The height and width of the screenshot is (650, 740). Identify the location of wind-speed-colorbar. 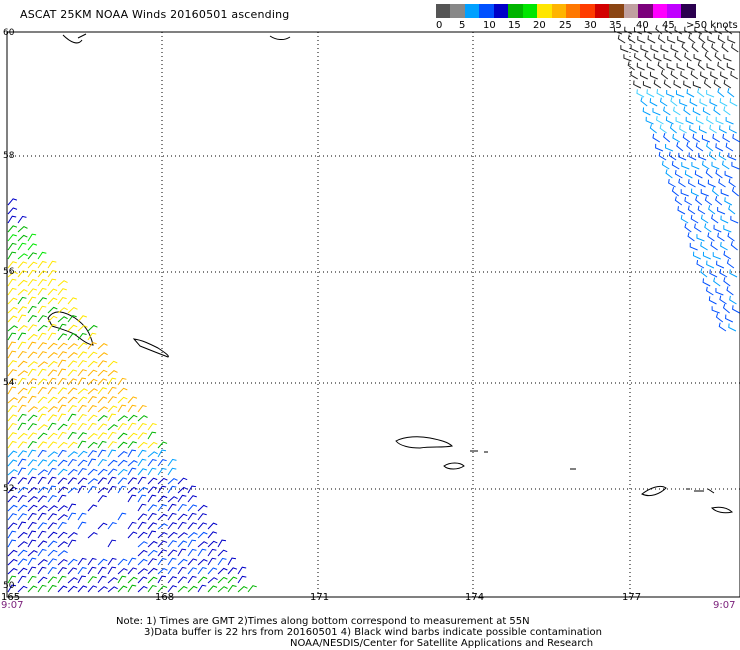
(566, 11).